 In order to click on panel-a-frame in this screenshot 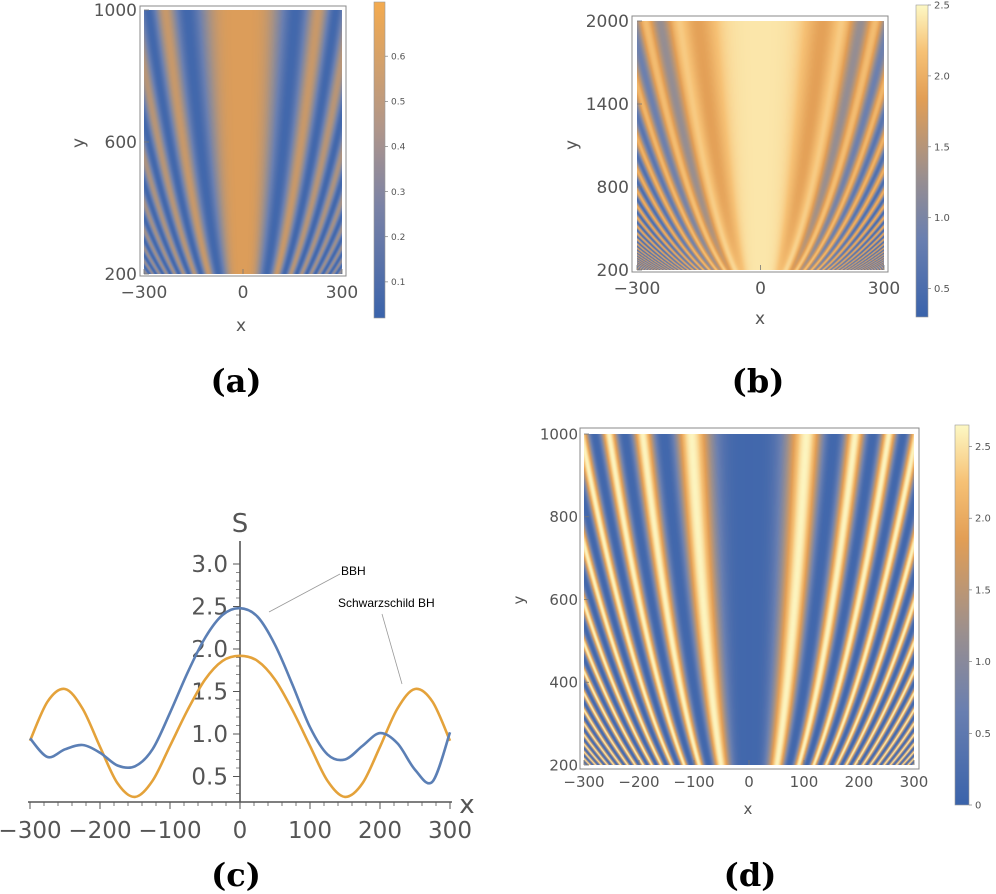, I will do `click(243, 141)`.